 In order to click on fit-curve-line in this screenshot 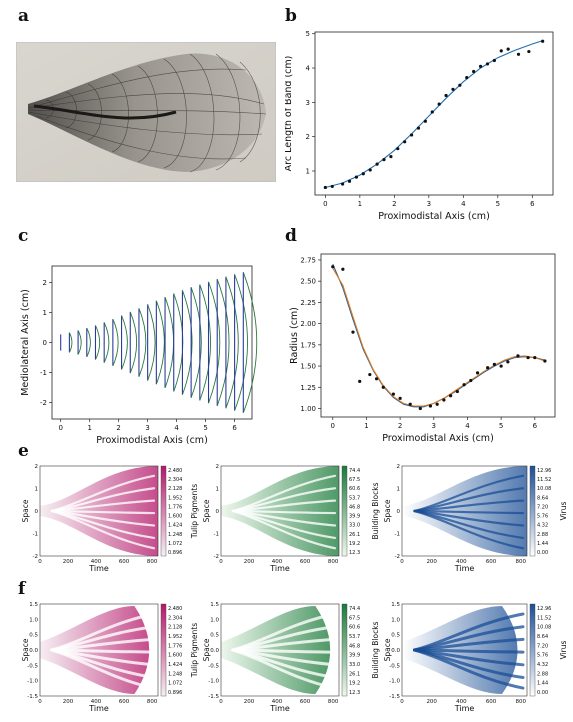, I will do `click(439, 337)`.